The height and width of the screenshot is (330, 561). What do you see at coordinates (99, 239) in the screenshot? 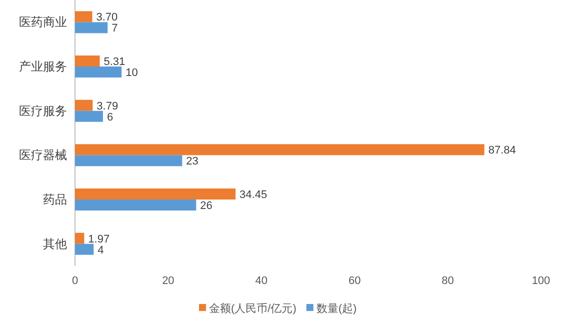
I see `data-label: 1.97` at bounding box center [99, 239].